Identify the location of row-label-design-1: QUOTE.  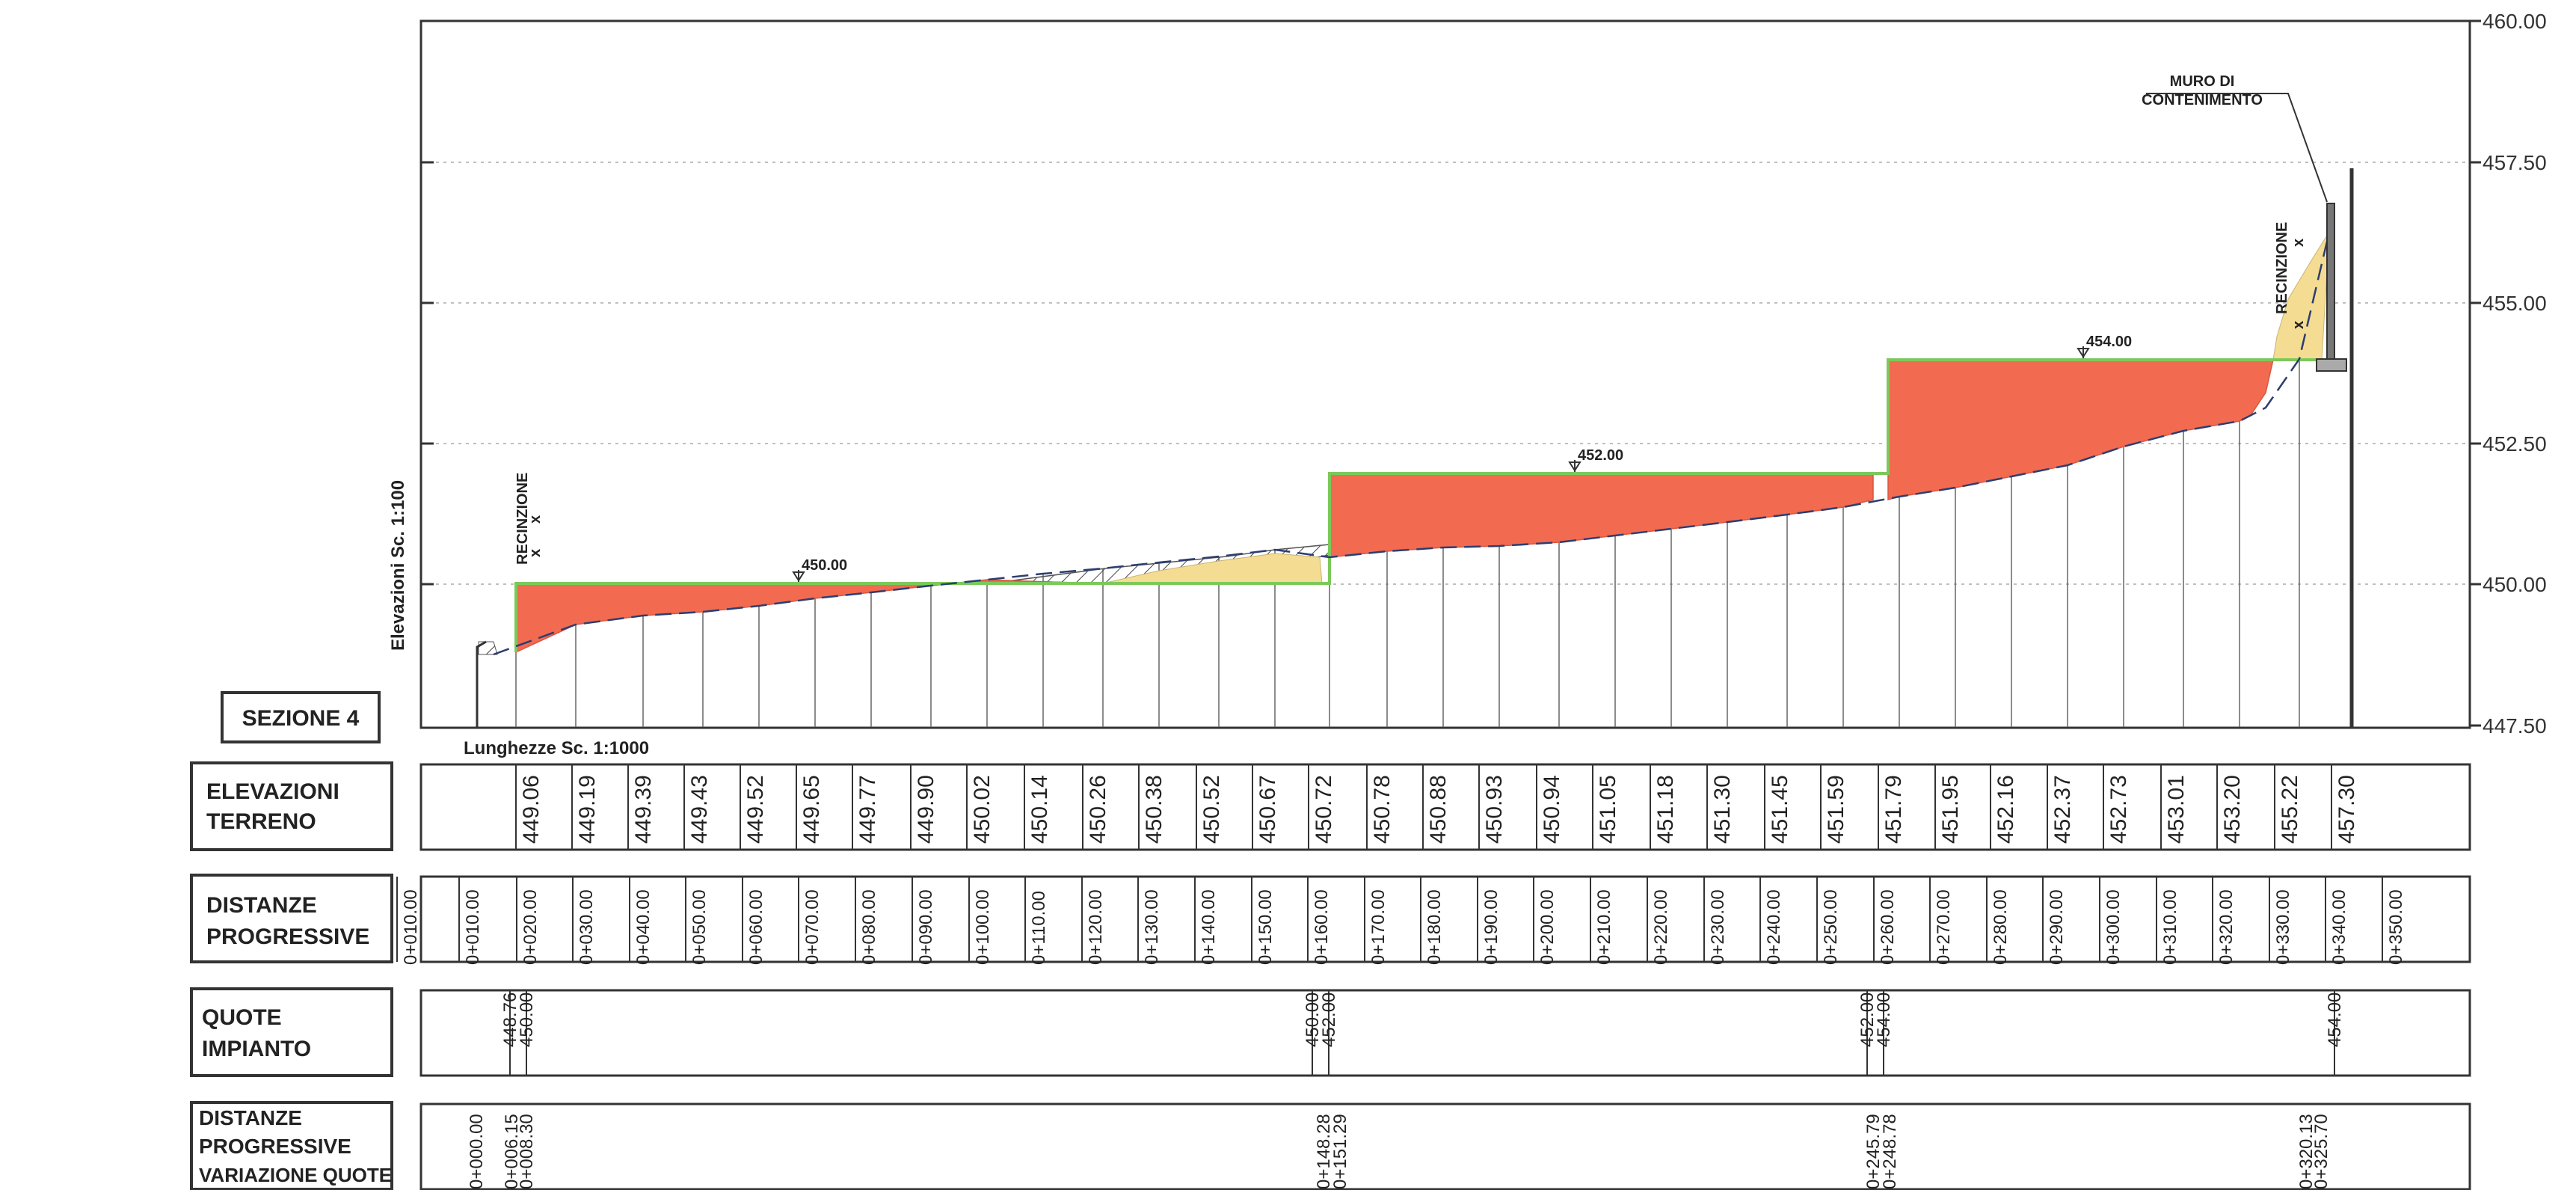
(242, 1017).